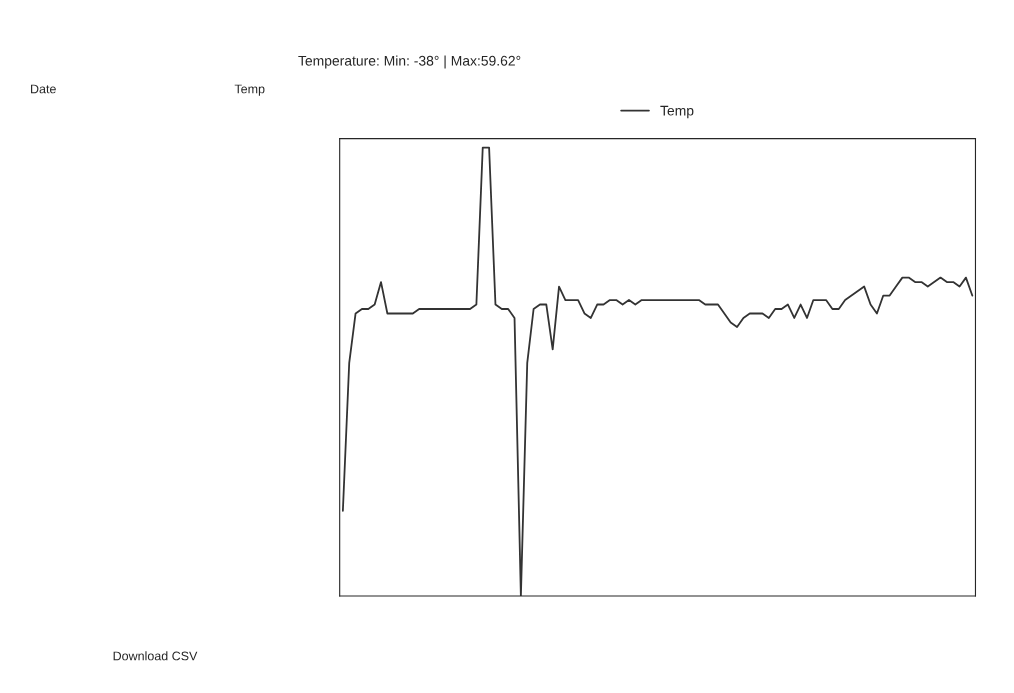  What do you see at coordinates (43, 89) in the screenshot?
I see `text: Date` at bounding box center [43, 89].